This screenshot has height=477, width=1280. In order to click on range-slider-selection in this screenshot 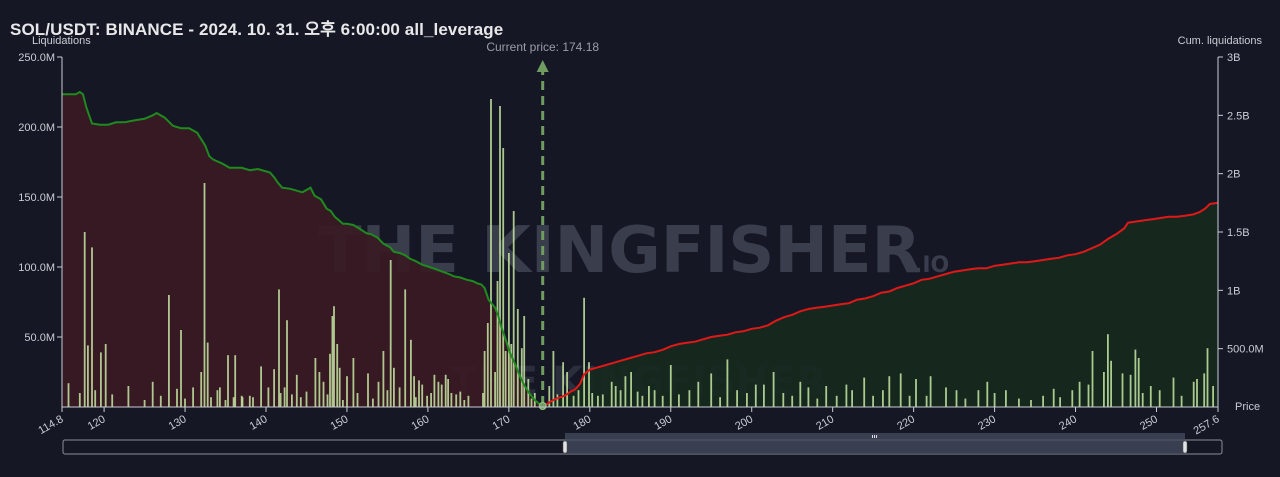, I will do `click(875, 443)`.